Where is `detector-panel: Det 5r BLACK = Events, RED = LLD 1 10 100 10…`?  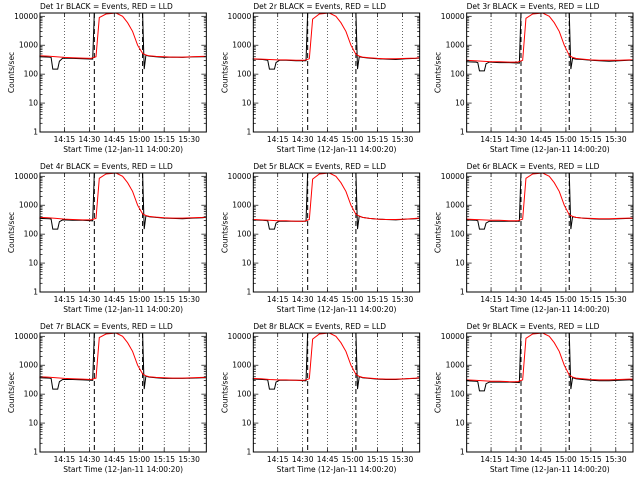 detector-panel: Det 5r BLACK = Events, RED = LLD 1 10 100 10… is located at coordinates (320, 238).